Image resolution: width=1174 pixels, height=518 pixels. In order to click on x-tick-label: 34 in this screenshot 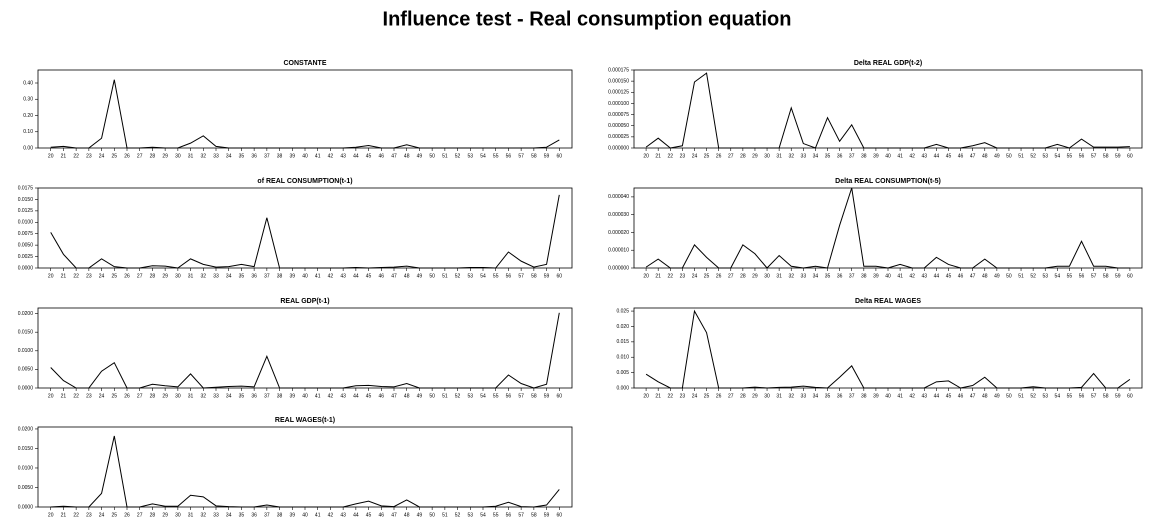, I will do `click(816, 156)`.